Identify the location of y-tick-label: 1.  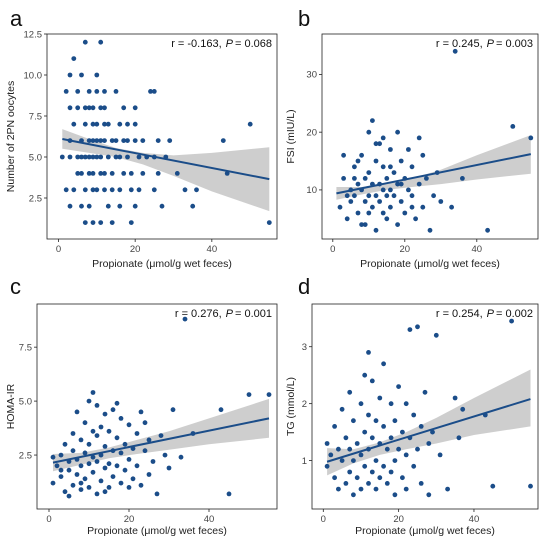
(304, 461).